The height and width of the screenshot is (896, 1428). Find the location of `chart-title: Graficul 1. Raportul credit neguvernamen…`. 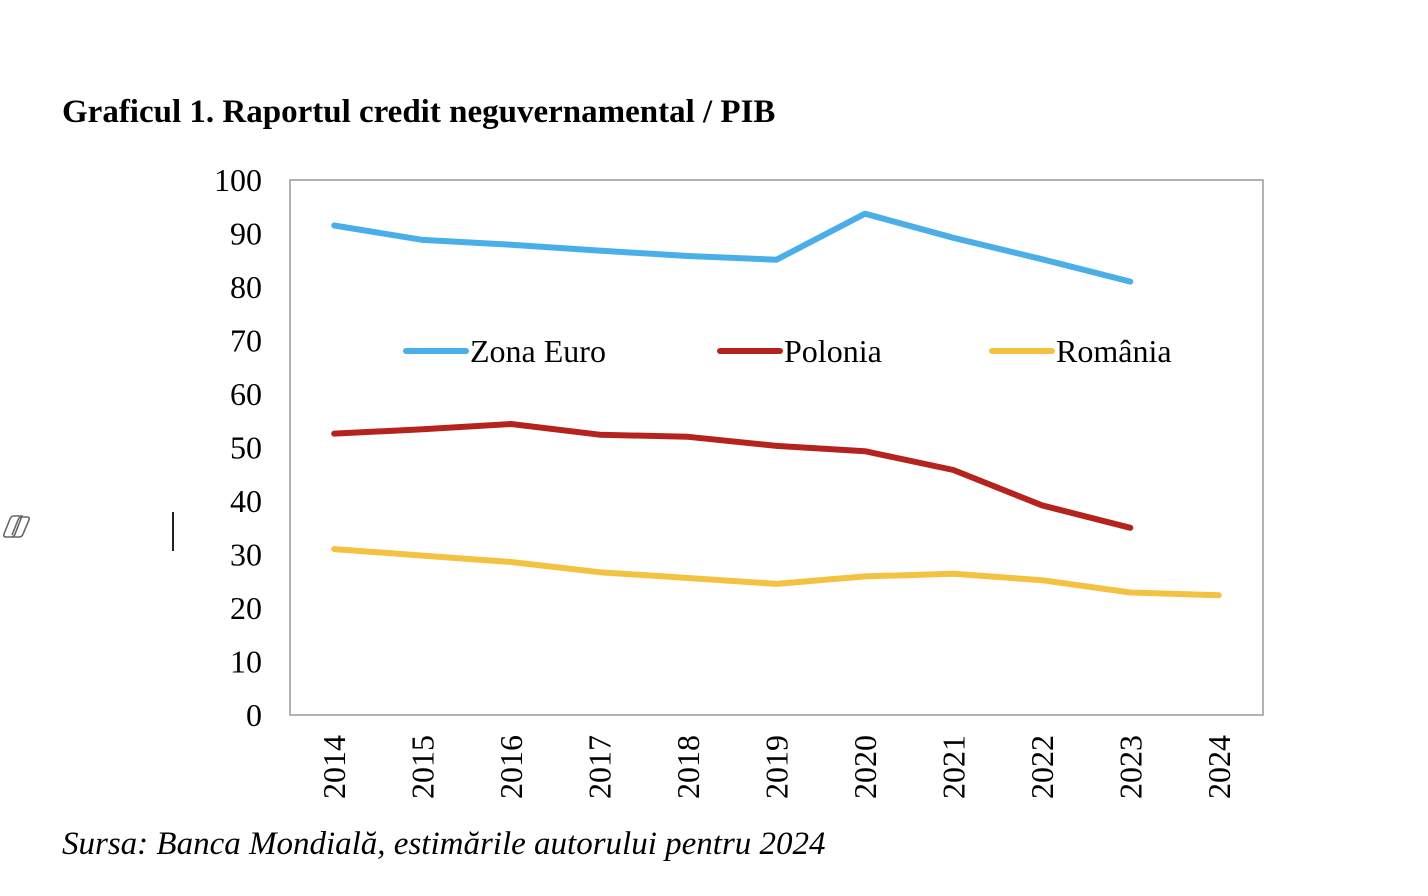

chart-title: Graficul 1. Raportul credit neguvernamen… is located at coordinates (419, 112).